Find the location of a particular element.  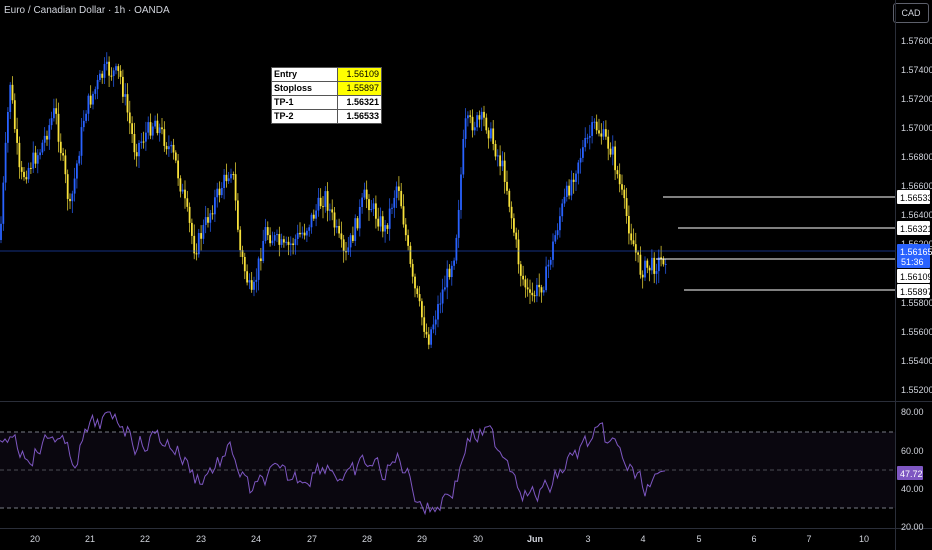

rsi-value-label: 47.72 is located at coordinates (911, 474).